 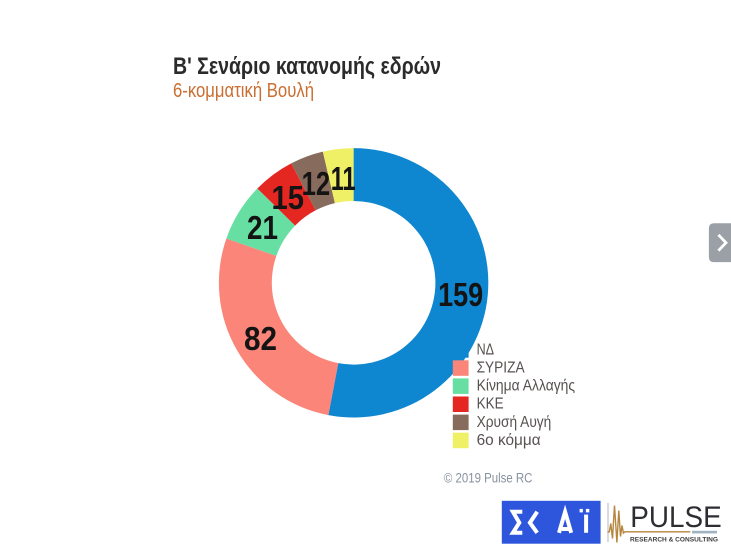 What do you see at coordinates (526, 386) in the screenshot?
I see `svg-text: Κίνημα Αλλαγής` at bounding box center [526, 386].